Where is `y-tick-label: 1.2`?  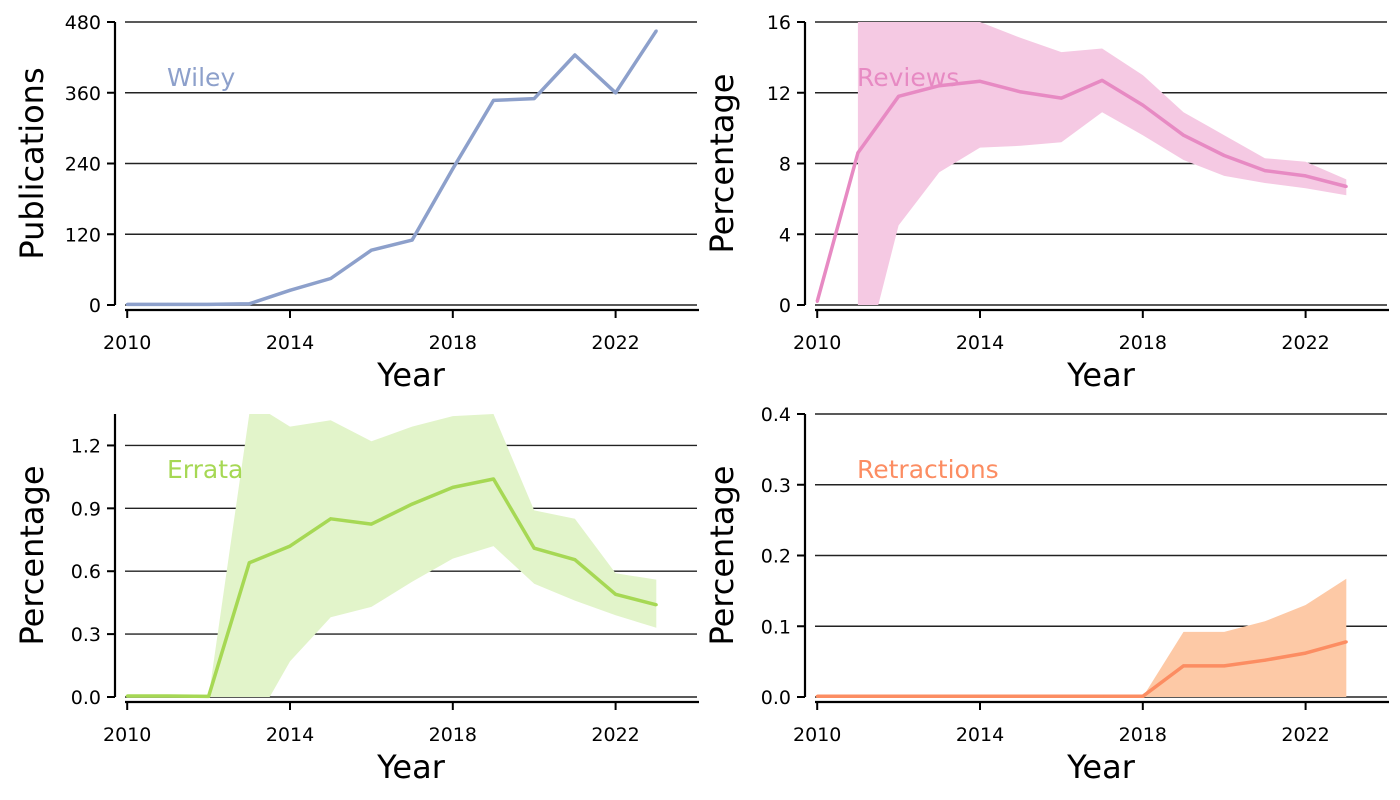
y-tick-label: 1.2 is located at coordinates (86, 446).